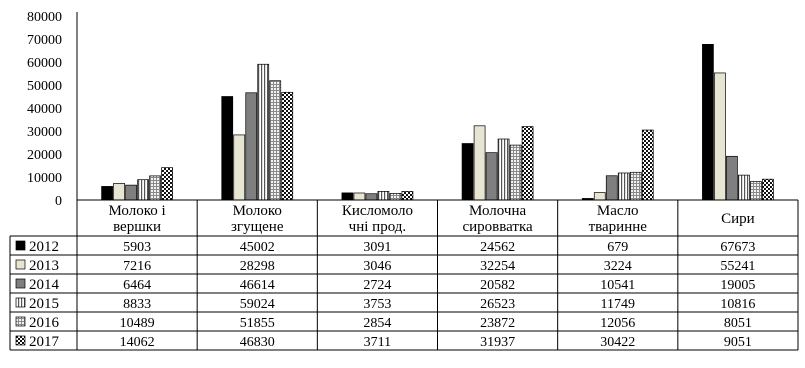 The image size is (805, 368). What do you see at coordinates (44, 155) in the screenshot?
I see `y-tick-label: 20000` at bounding box center [44, 155].